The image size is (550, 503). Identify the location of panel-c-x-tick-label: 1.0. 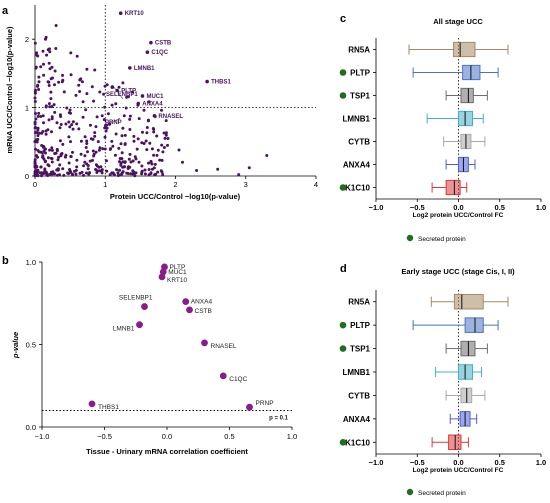
(541, 207).